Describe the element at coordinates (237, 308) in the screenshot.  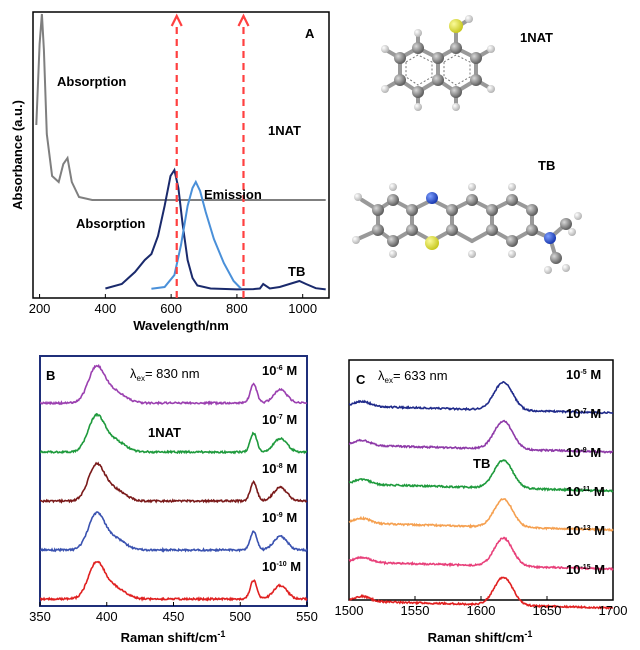
I see `panel-a-0-tick-label: 800` at that location.